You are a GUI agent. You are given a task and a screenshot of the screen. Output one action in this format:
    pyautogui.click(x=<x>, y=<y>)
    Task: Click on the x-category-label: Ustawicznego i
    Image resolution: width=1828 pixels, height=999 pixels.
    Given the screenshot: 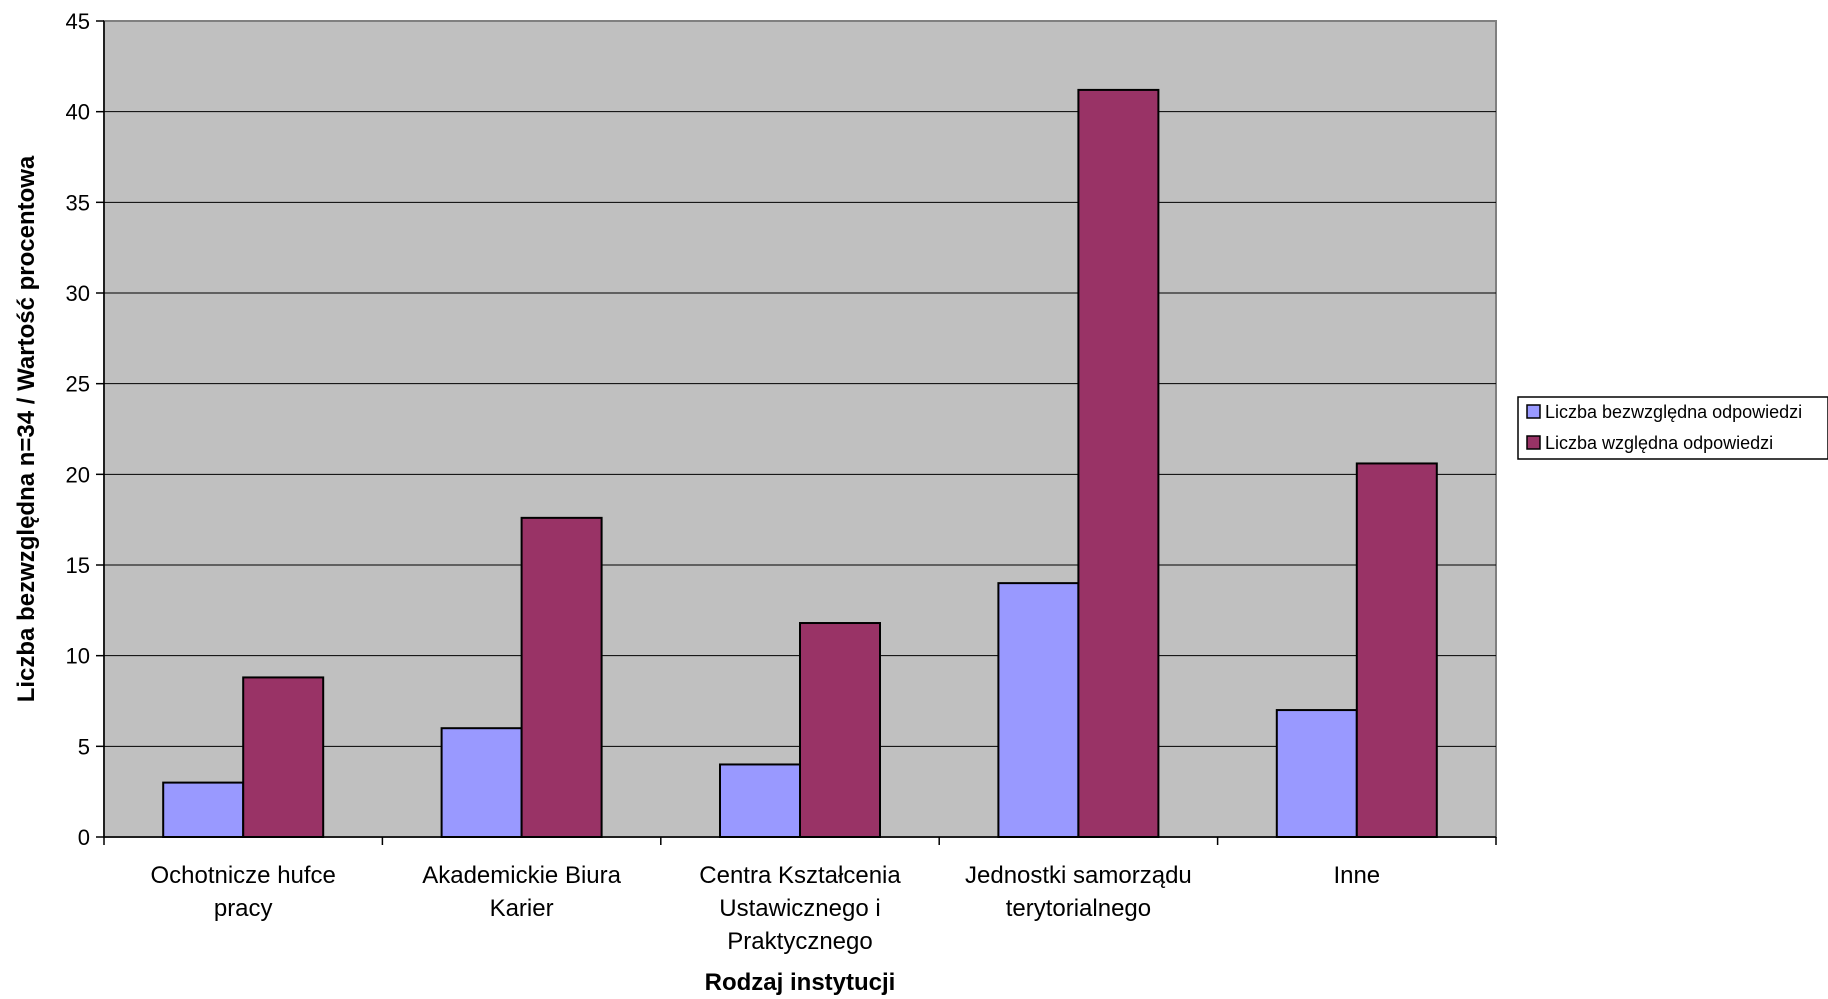 What is the action you would take?
    pyautogui.click(x=799, y=908)
    